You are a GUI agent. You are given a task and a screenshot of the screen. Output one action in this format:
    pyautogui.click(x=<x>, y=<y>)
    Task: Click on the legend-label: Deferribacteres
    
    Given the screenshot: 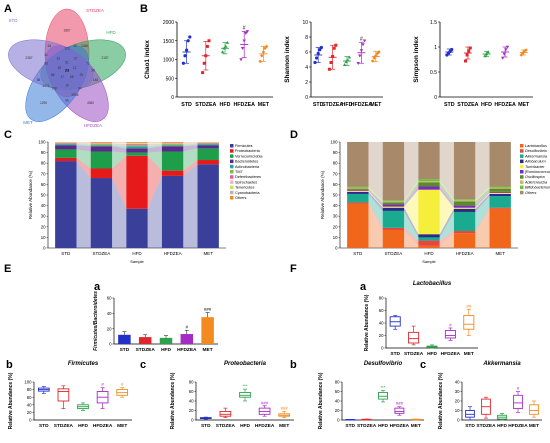 What is the action you would take?
    pyautogui.click(x=248, y=177)
    